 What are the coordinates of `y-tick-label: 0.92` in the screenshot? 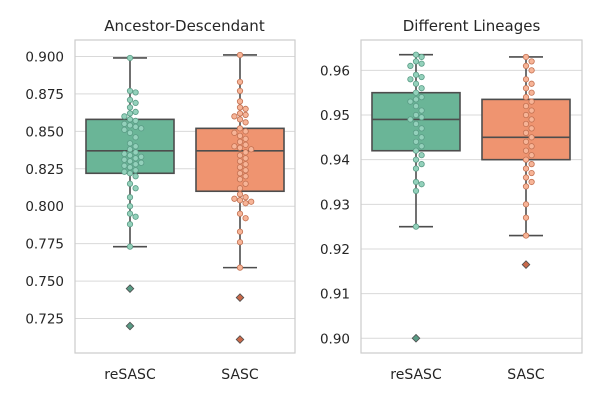 It's located at (335, 250).